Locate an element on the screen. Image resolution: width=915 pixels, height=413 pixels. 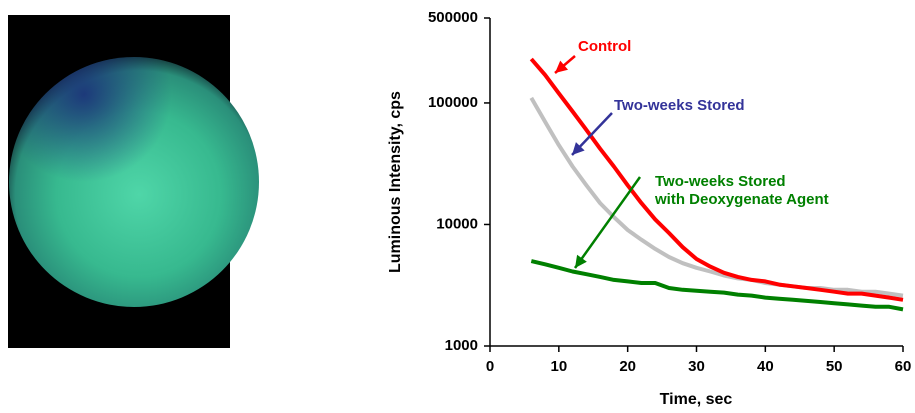
y-axis-label: Luminous Intensity, cps is located at coordinates (395, 182).